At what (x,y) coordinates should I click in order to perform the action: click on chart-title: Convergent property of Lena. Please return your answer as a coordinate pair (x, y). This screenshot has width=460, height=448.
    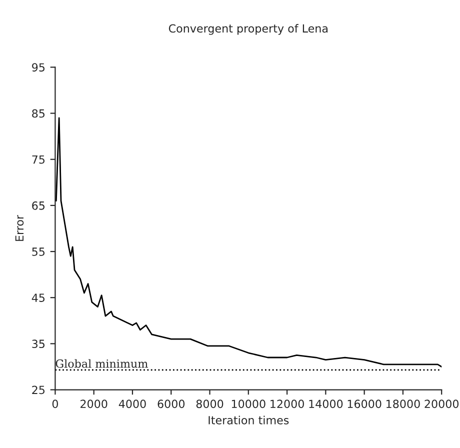
    Looking at the image, I should click on (248, 29).